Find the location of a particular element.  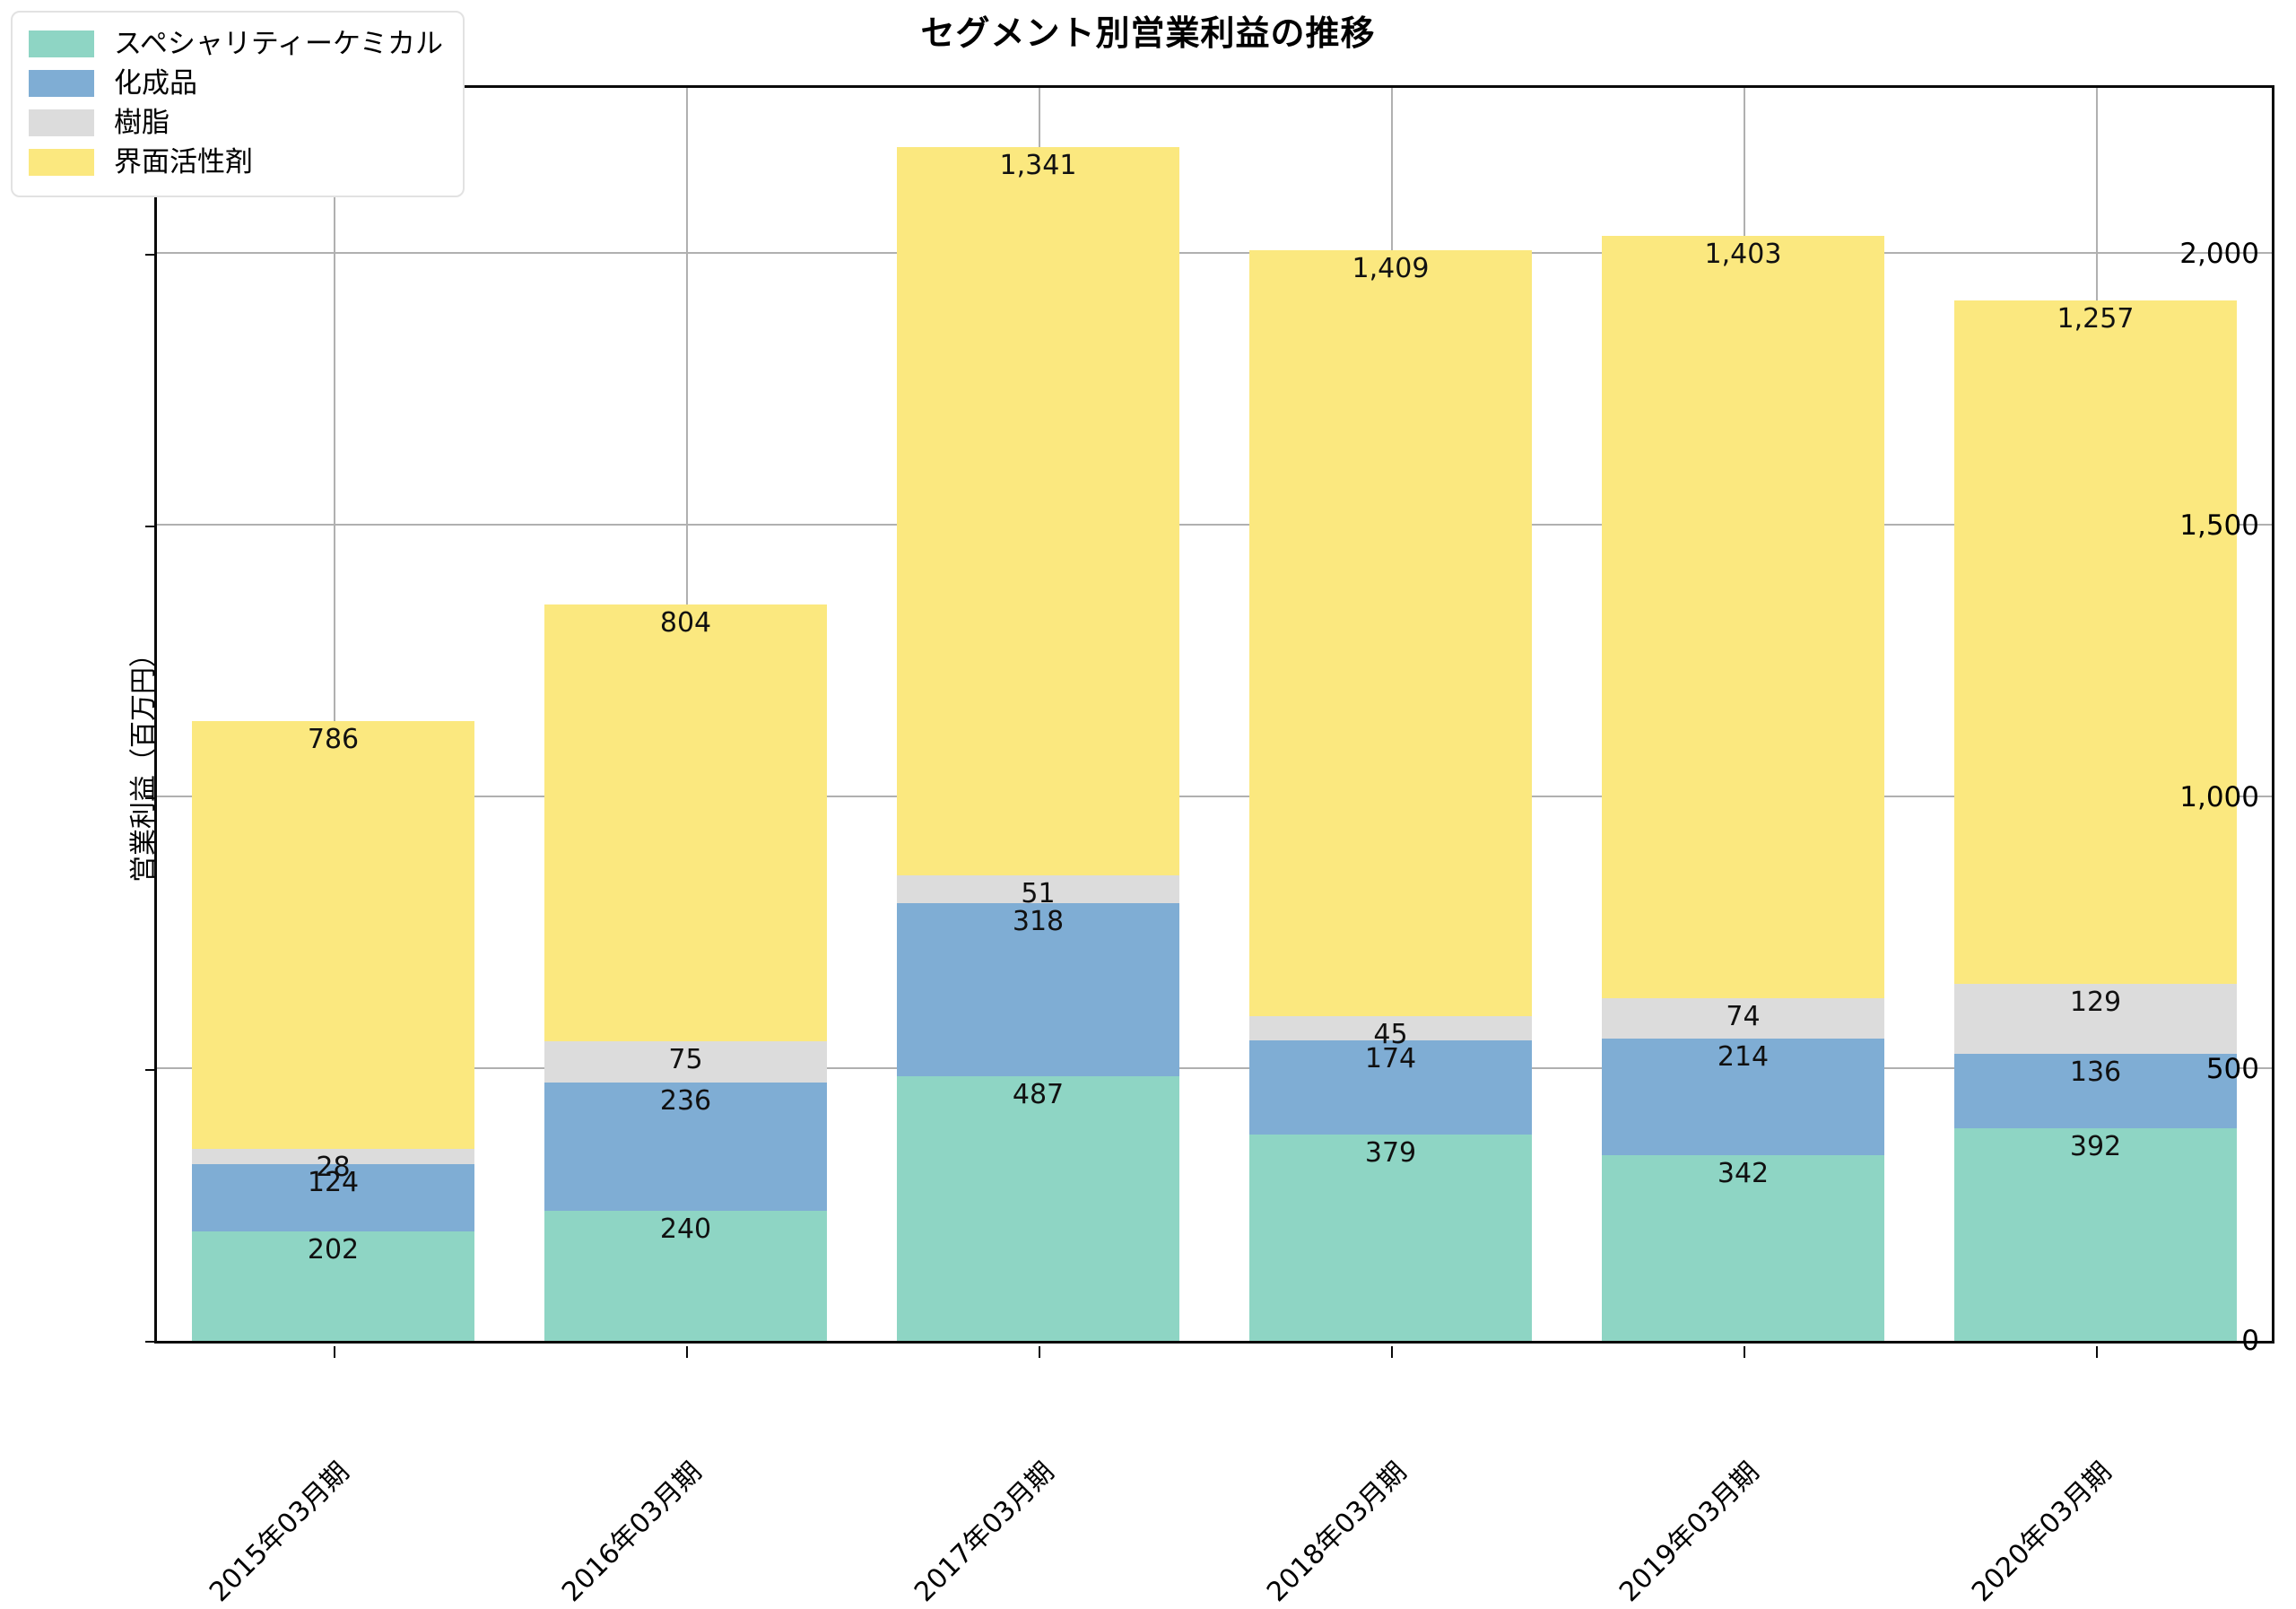

bar-group: 342 214 74 1,403 is located at coordinates (1743, 714).